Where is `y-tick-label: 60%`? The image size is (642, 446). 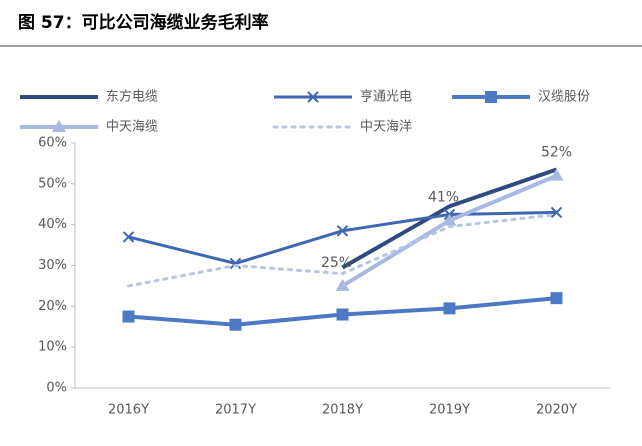 y-tick-label: 60% is located at coordinates (52, 143).